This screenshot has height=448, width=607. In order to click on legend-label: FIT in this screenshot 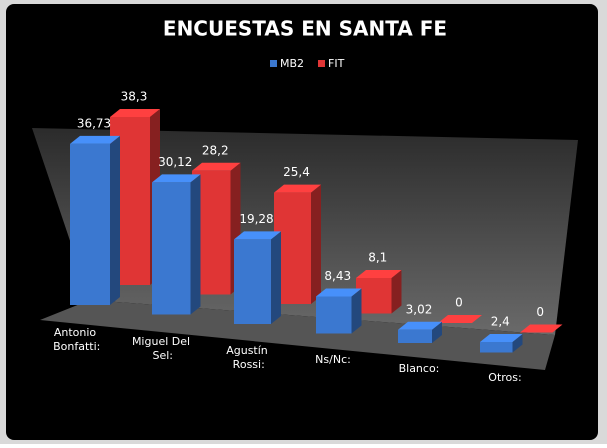, I will do `click(336, 63)`.